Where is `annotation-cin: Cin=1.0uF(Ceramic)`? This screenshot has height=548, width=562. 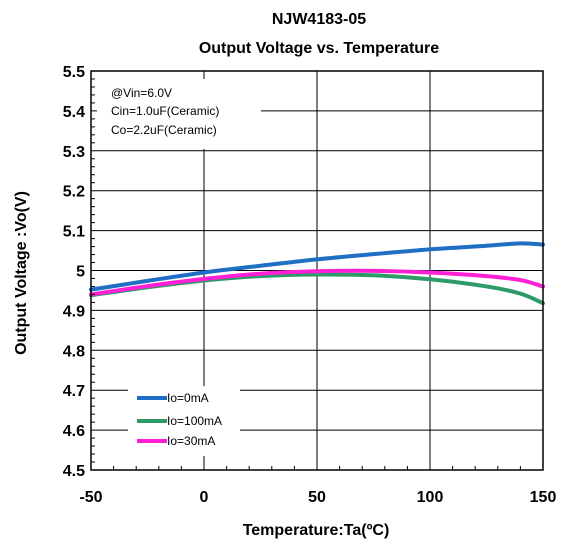
annotation-cin: Cin=1.0uF(Ceramic) is located at coordinates (165, 111).